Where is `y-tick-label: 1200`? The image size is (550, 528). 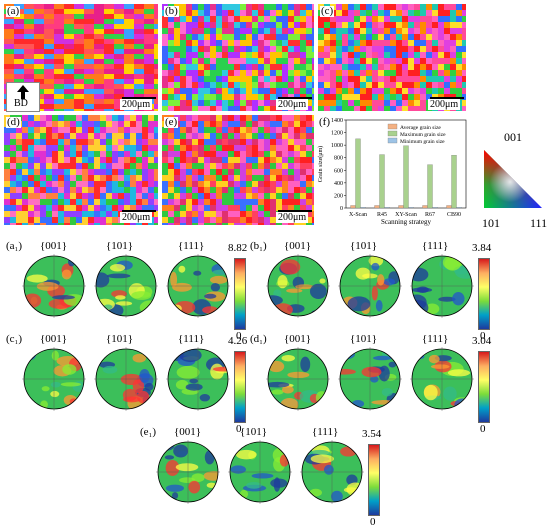 y-tick-label: 1200 is located at coordinates (337, 134).